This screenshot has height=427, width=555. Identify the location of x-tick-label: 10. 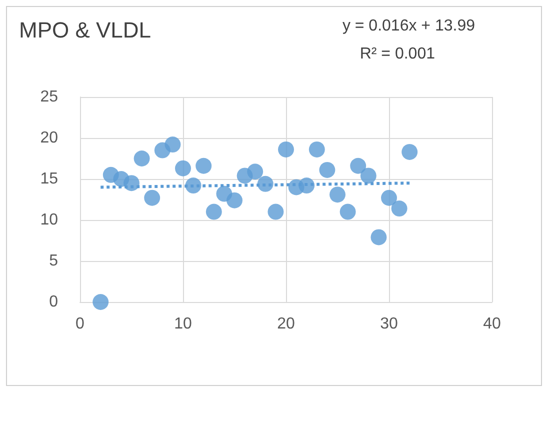
(183, 324).